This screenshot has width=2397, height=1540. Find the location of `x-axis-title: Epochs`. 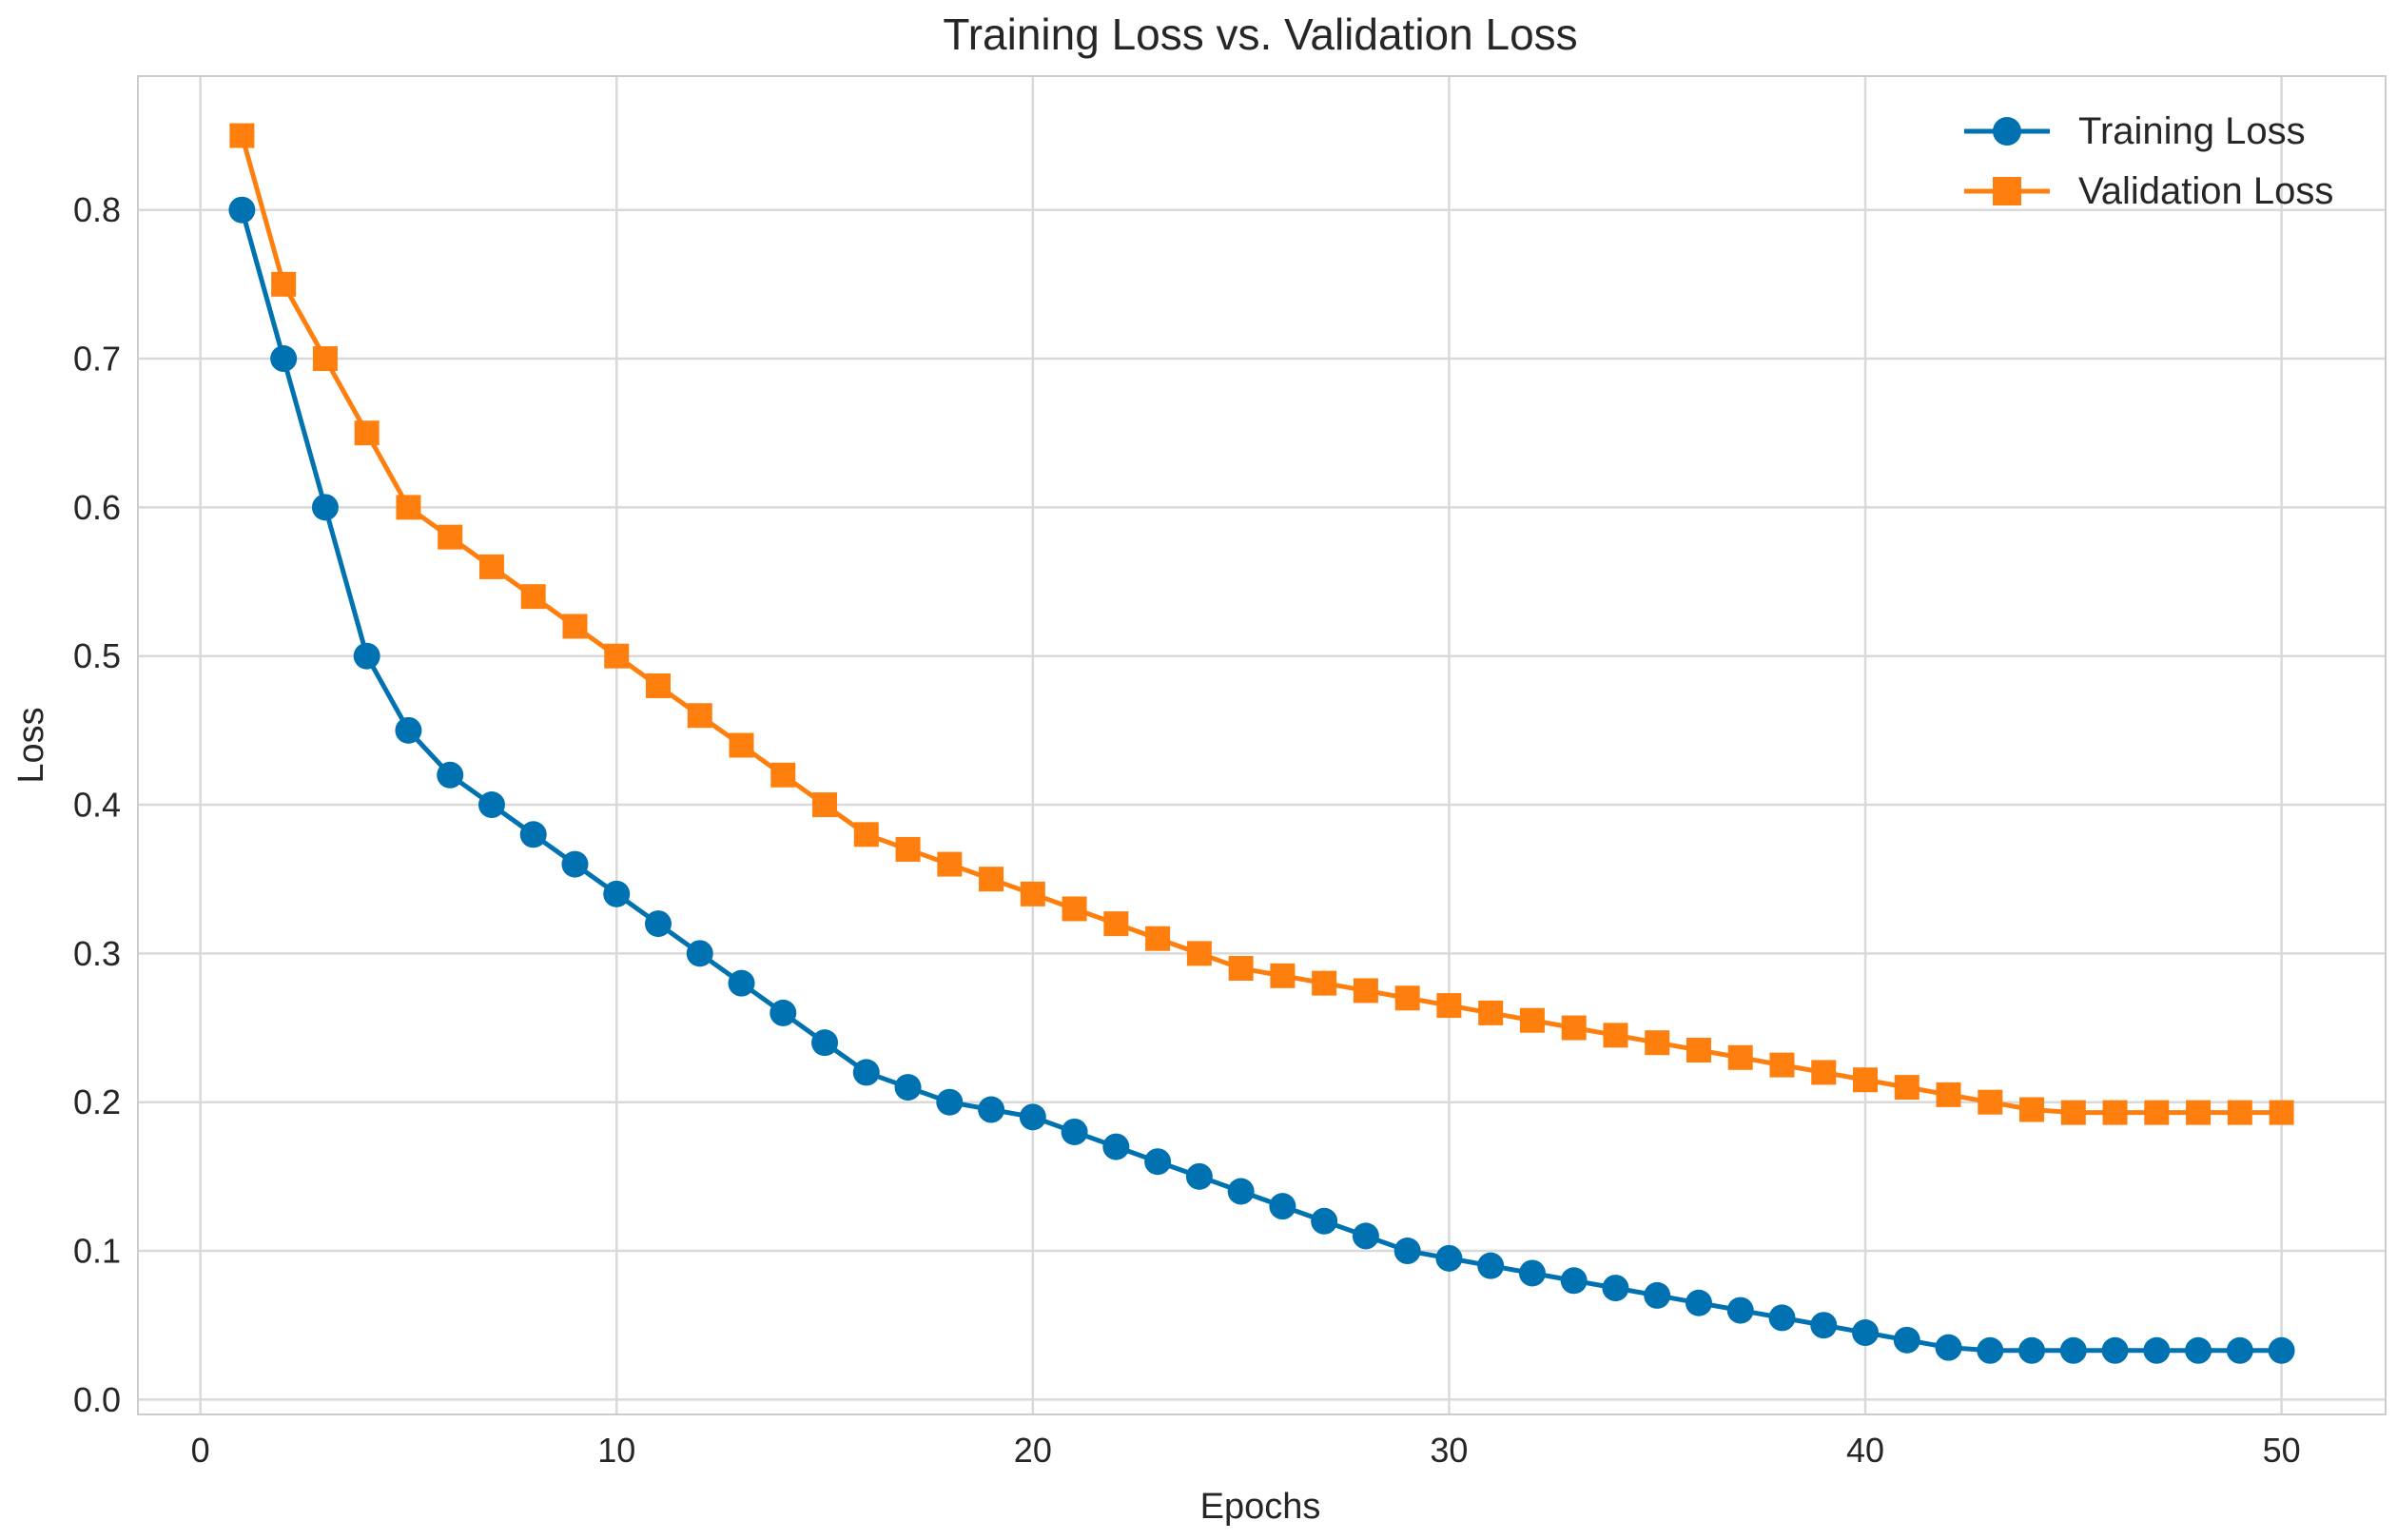

x-axis-title: Epochs is located at coordinates (1260, 1507).